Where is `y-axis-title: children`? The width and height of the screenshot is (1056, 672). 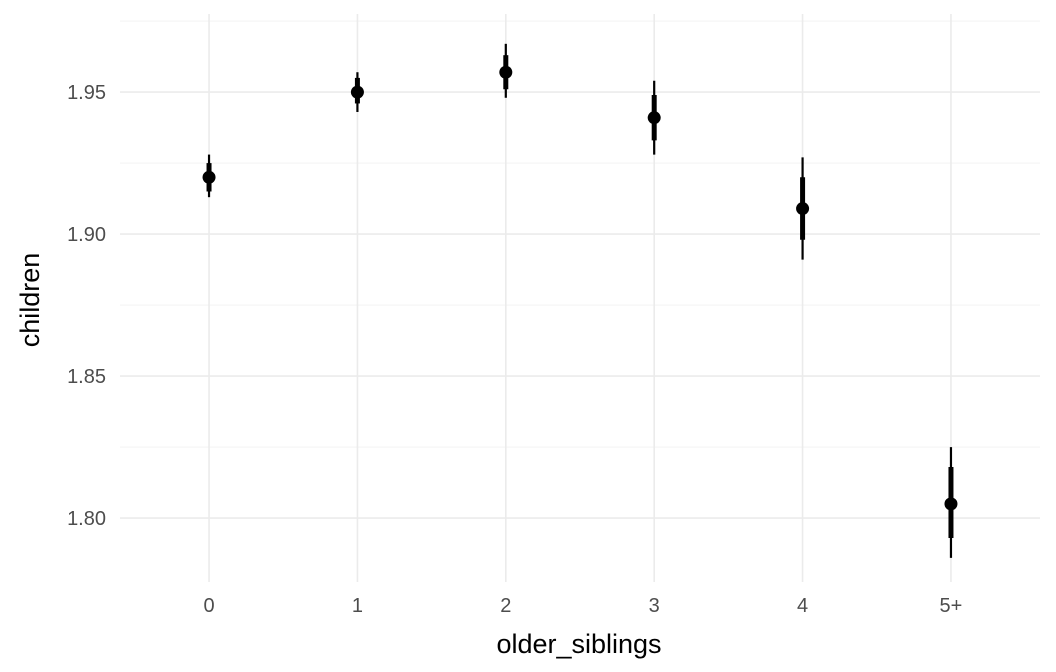
y-axis-title: children is located at coordinates (30, 300).